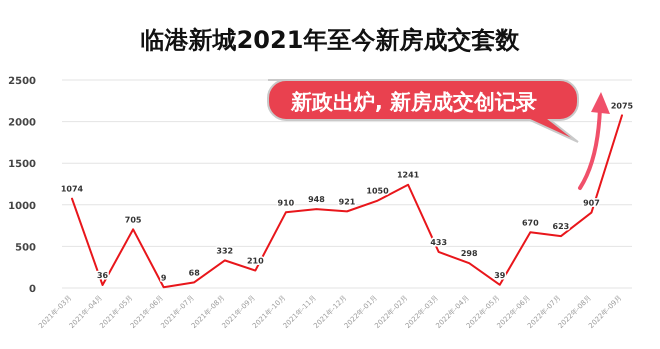  What do you see at coordinates (22, 81) in the screenshot?
I see `y-tick-label: 2500` at bounding box center [22, 81].